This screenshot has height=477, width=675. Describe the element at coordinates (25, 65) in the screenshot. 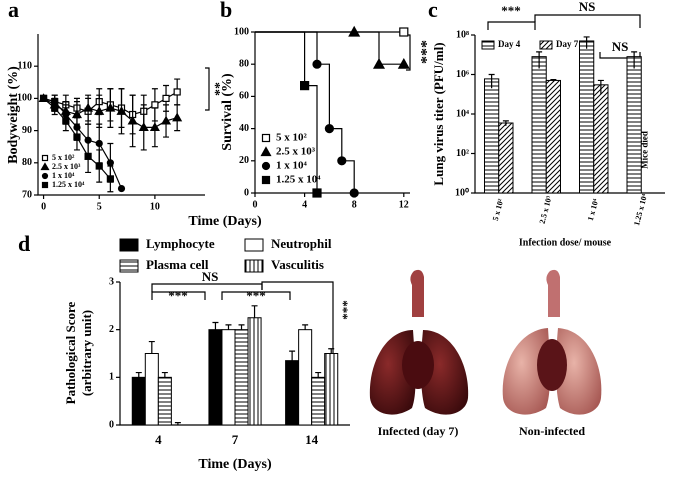

I see `y-tick-label: 110` at that location.